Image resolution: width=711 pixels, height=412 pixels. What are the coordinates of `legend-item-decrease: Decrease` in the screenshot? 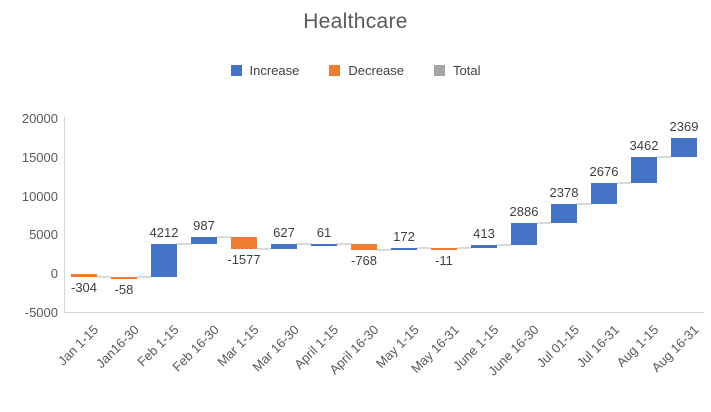 It's located at (366, 70).